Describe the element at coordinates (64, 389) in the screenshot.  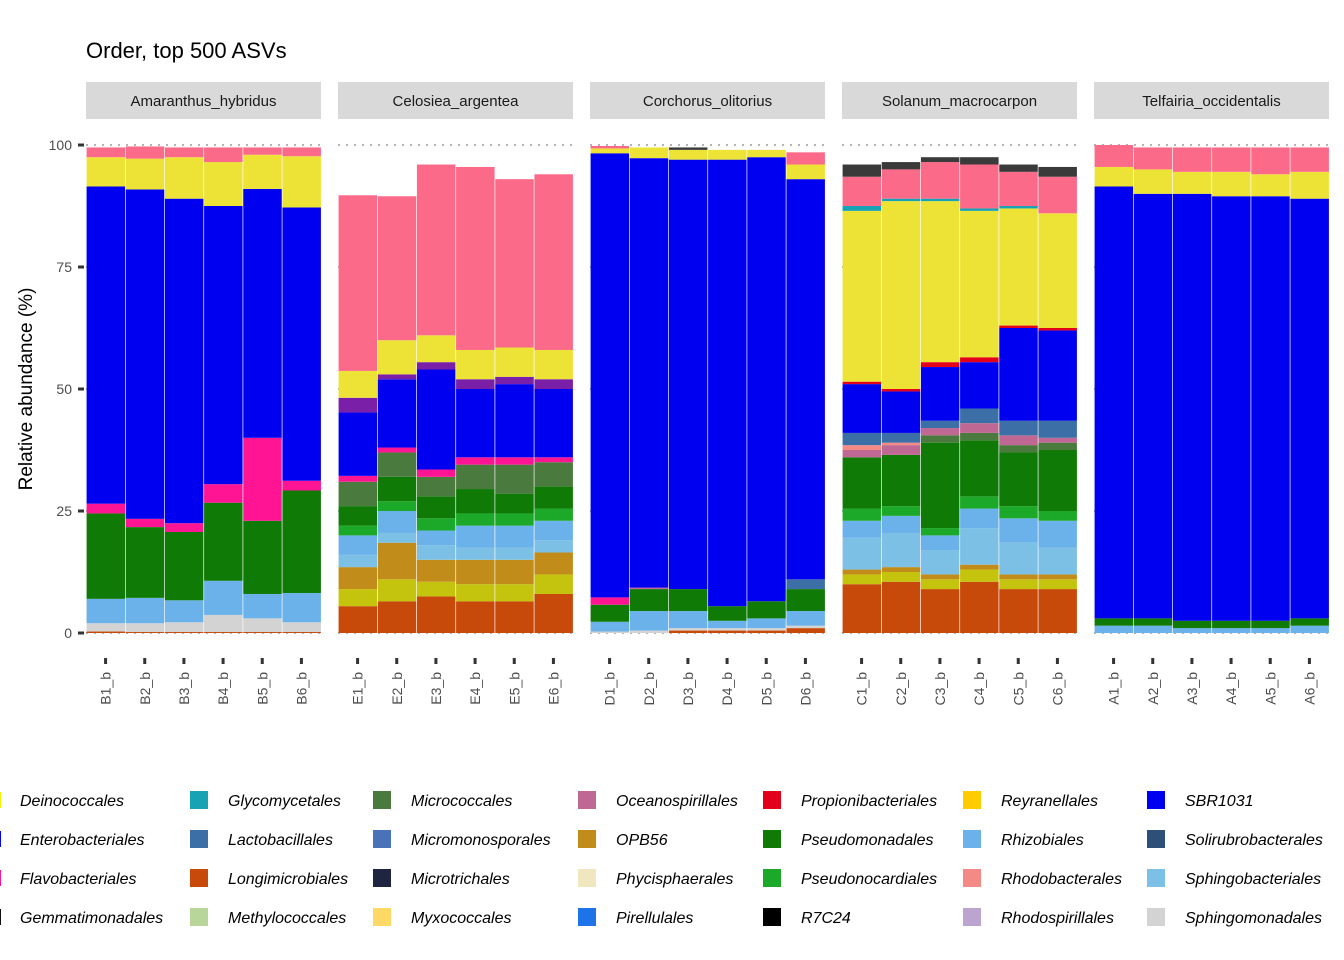
I see `y-tick-label: 50` at that location.